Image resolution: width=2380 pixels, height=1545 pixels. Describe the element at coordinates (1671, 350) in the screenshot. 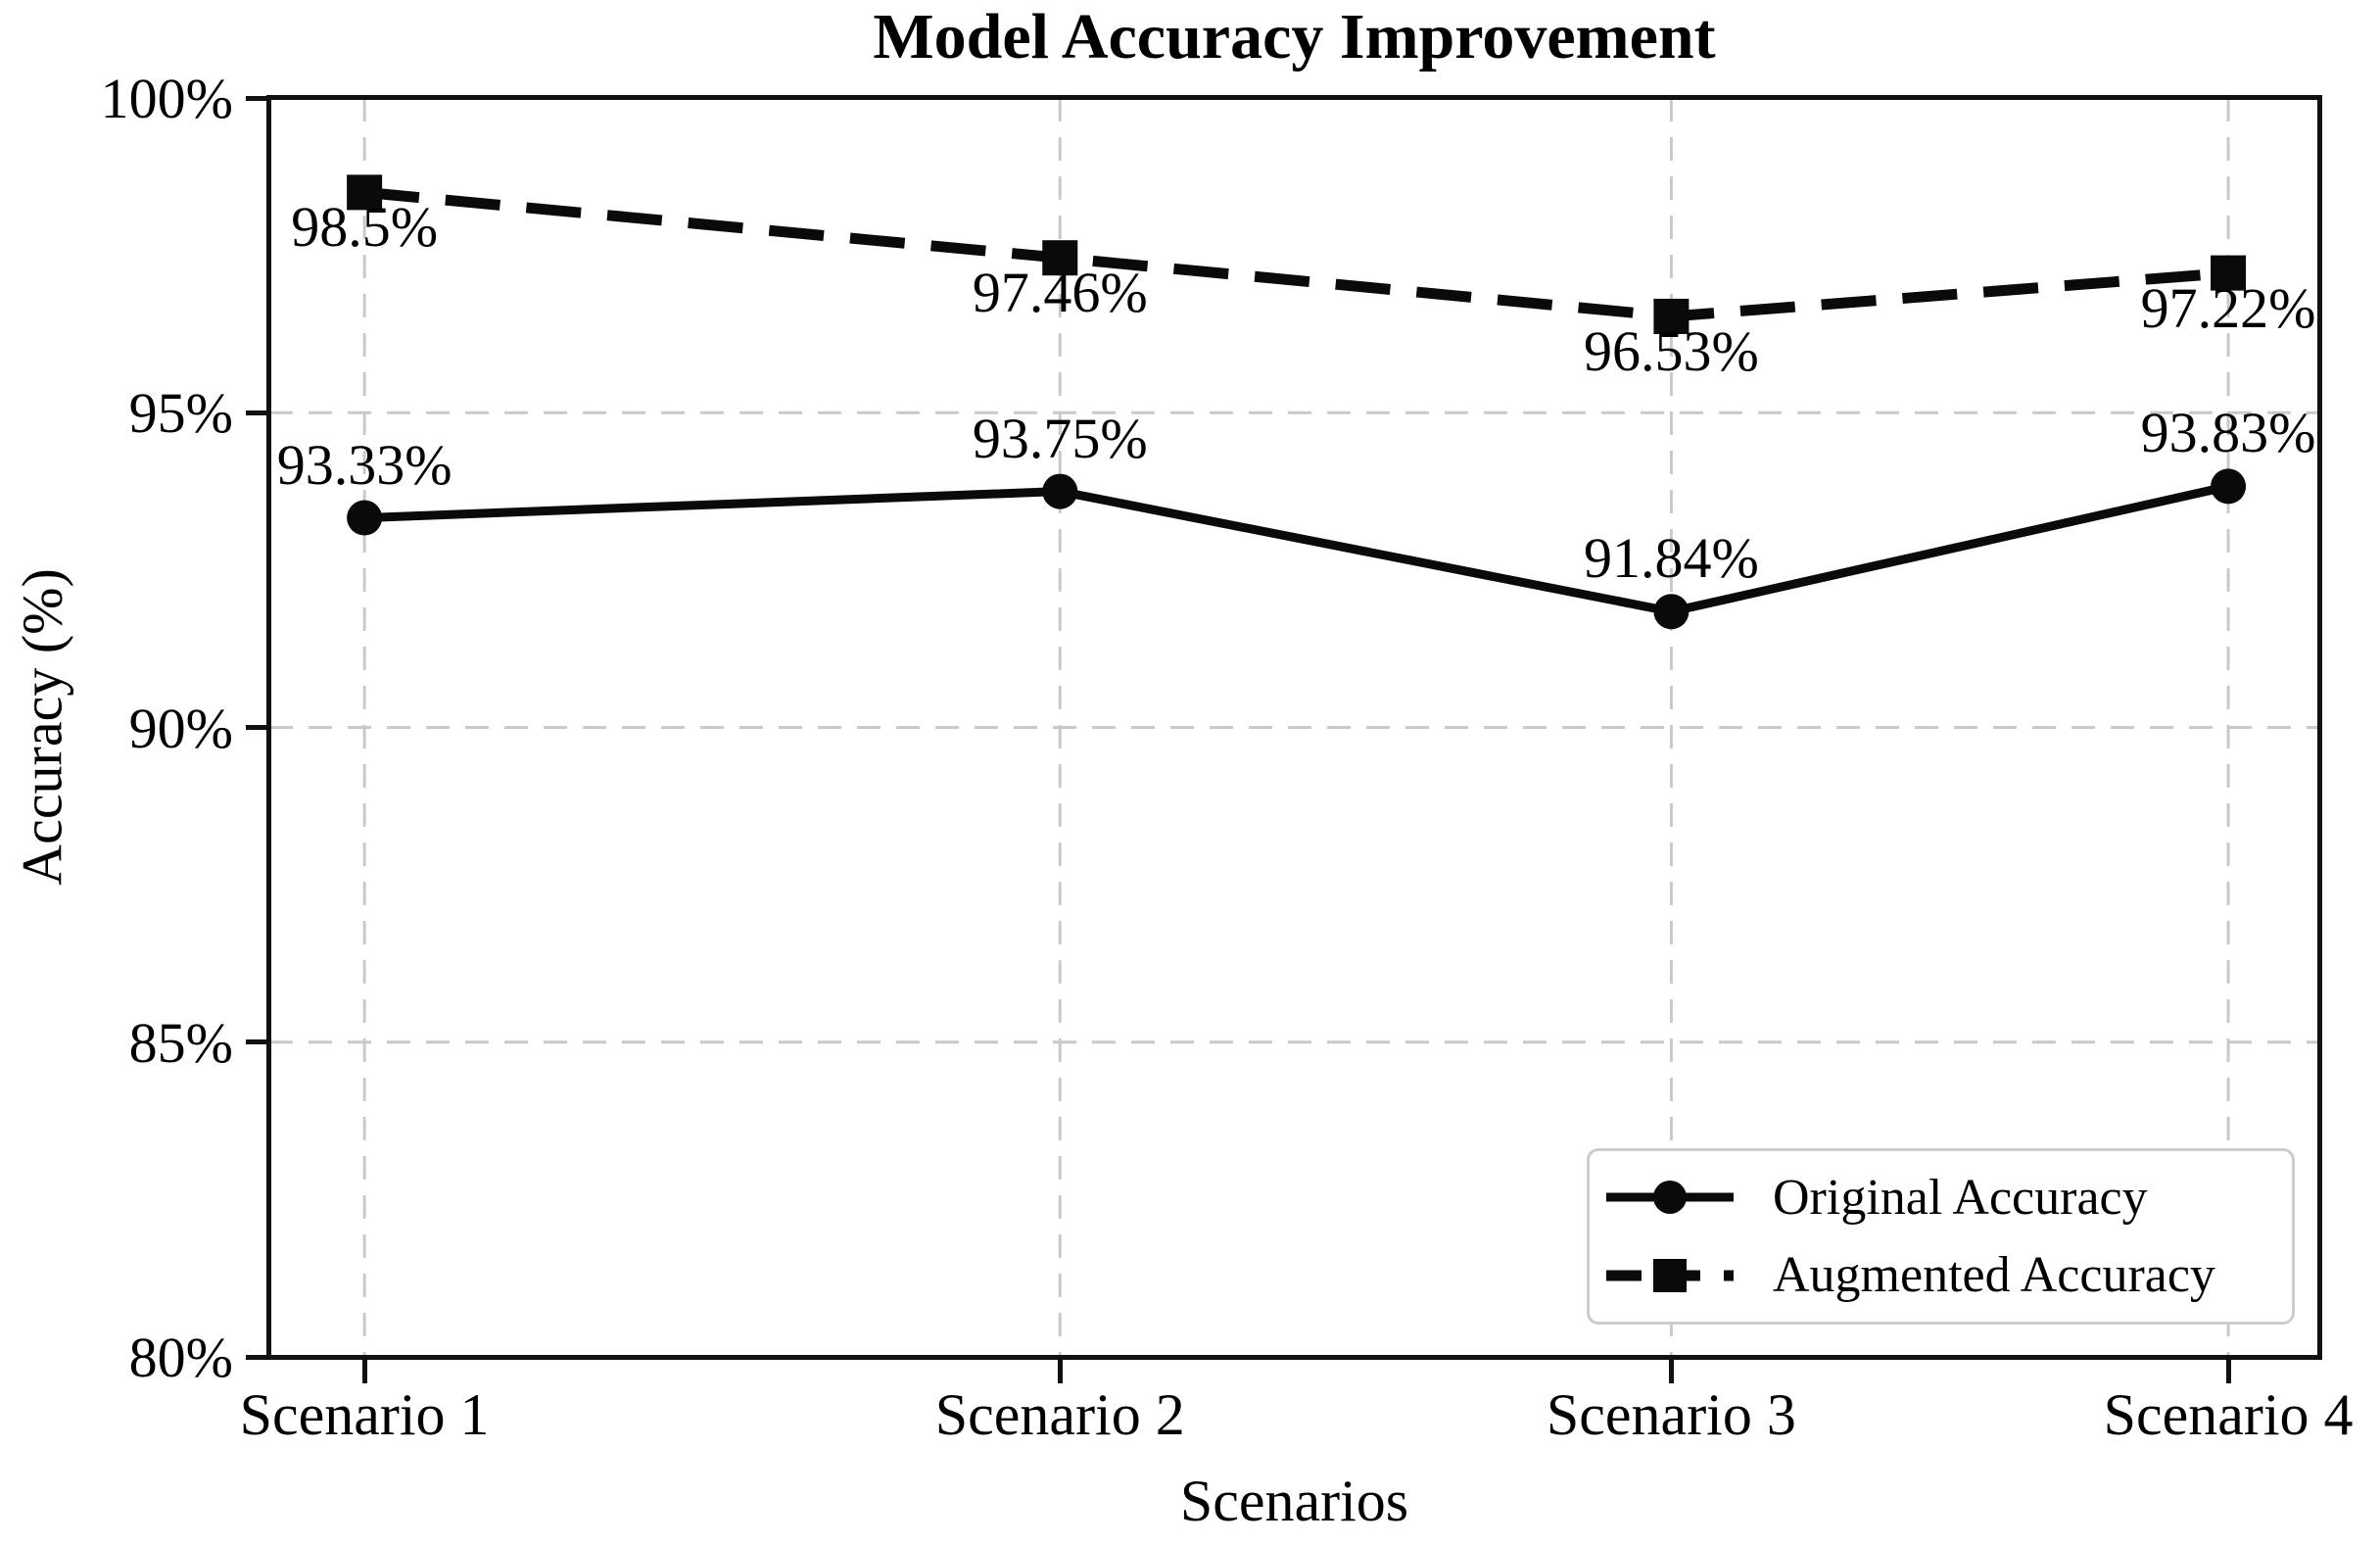

I see `data-point-label: 96.53%` at that location.